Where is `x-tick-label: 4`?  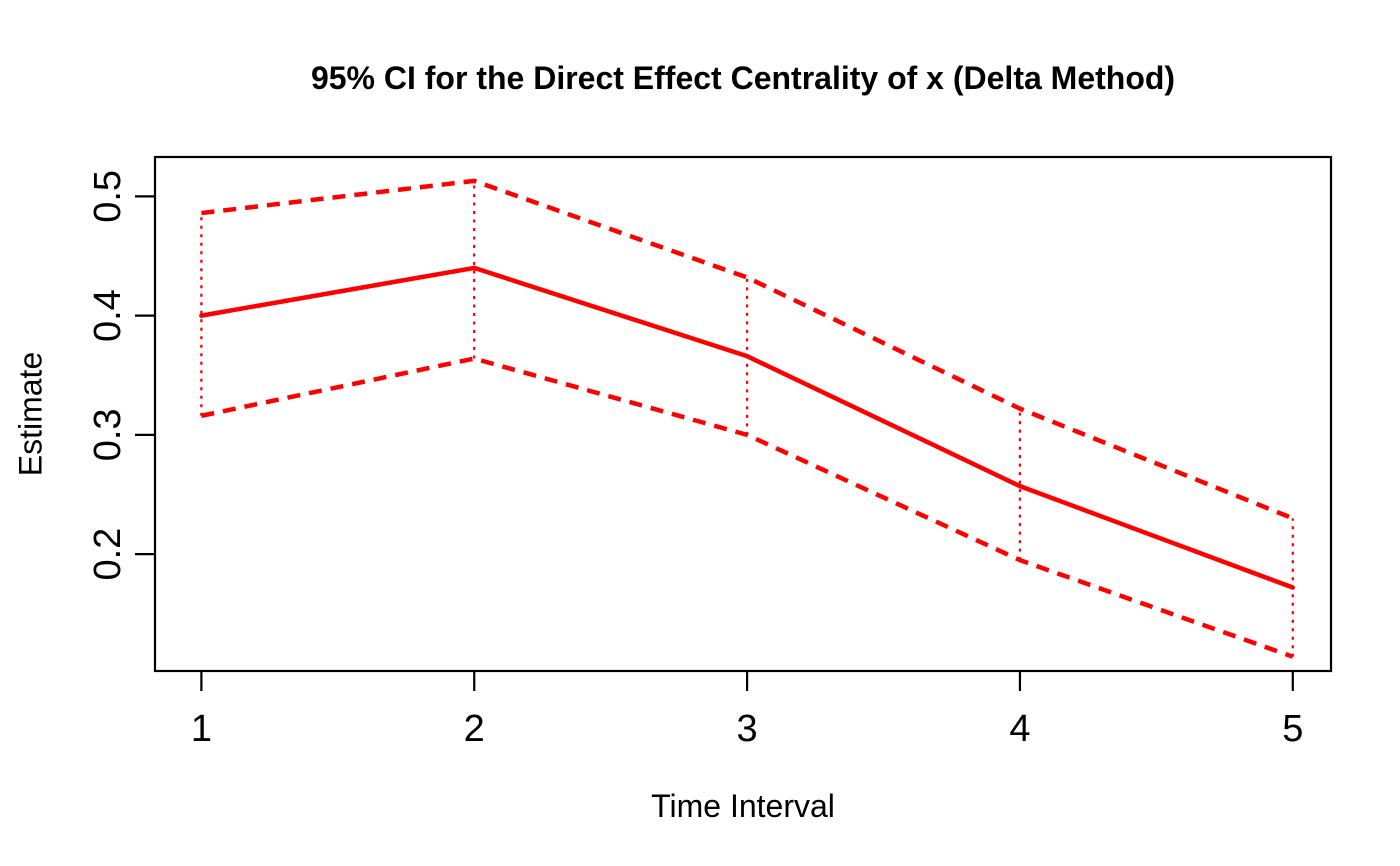
x-tick-label: 4 is located at coordinates (1019, 729).